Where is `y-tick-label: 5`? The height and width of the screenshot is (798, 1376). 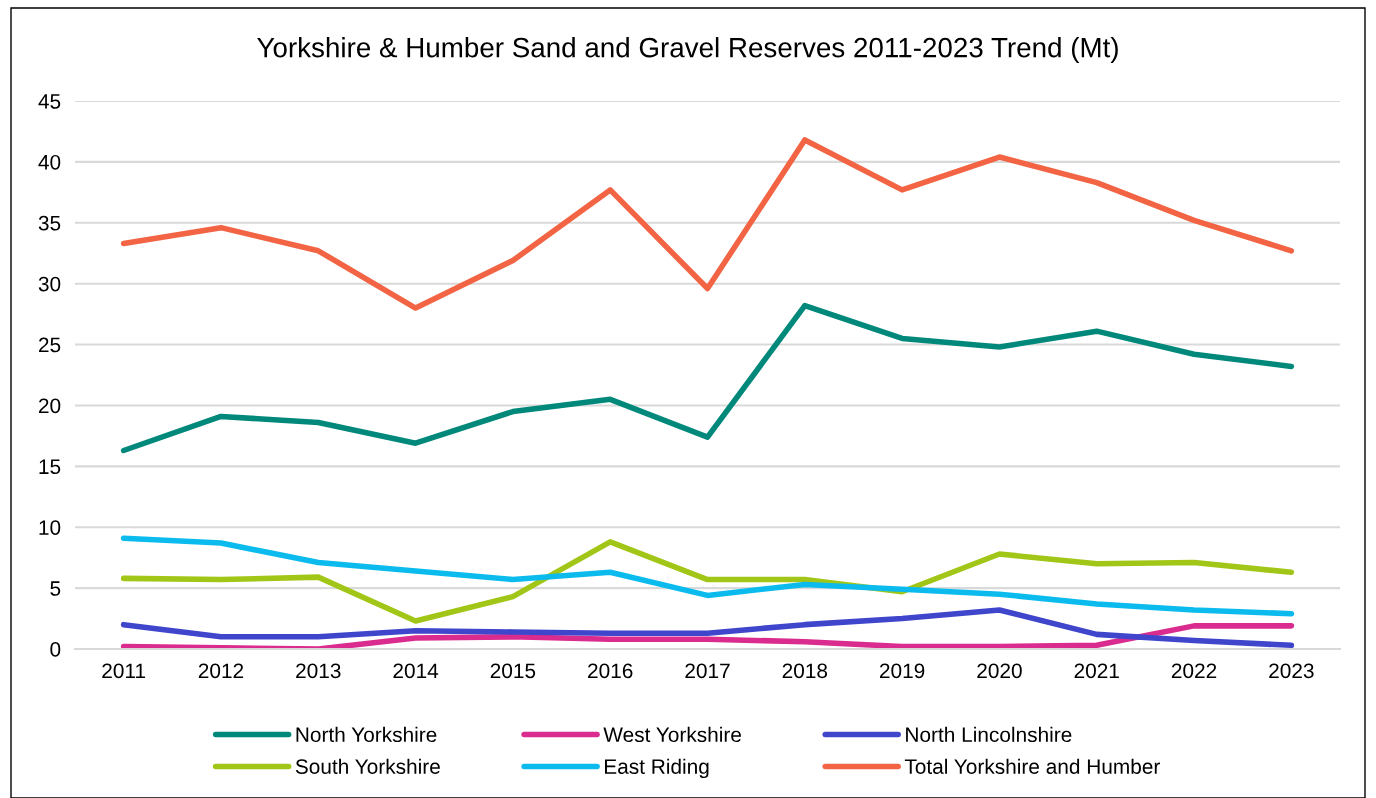
y-tick-label: 5 is located at coordinates (55, 588).